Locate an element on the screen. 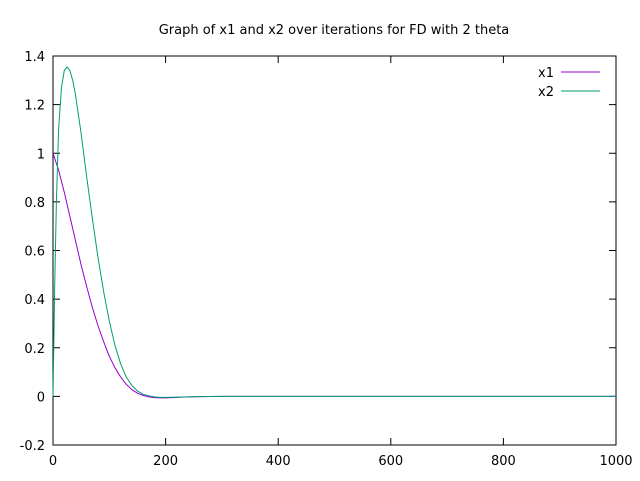 This screenshot has height=481, width=640. legend-label-x1: x1 is located at coordinates (546, 73).